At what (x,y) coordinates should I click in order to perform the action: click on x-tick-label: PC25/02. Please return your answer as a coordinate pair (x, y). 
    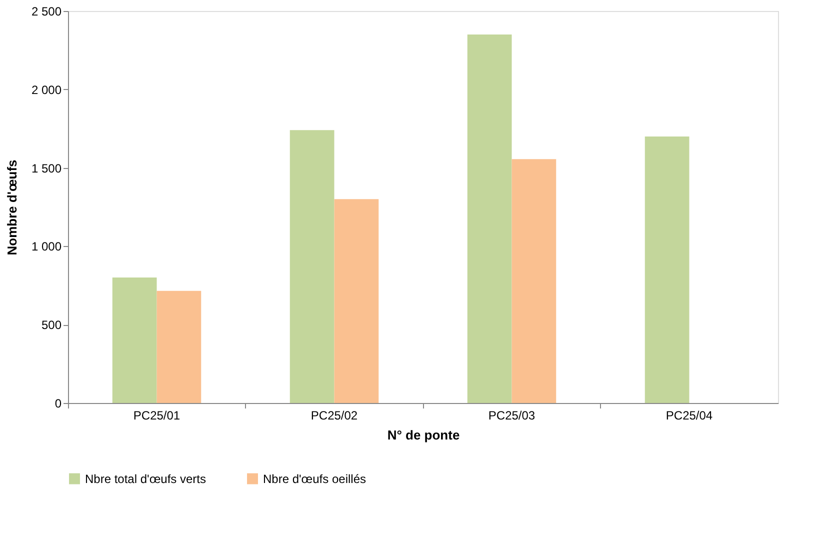
    Looking at the image, I should click on (334, 415).